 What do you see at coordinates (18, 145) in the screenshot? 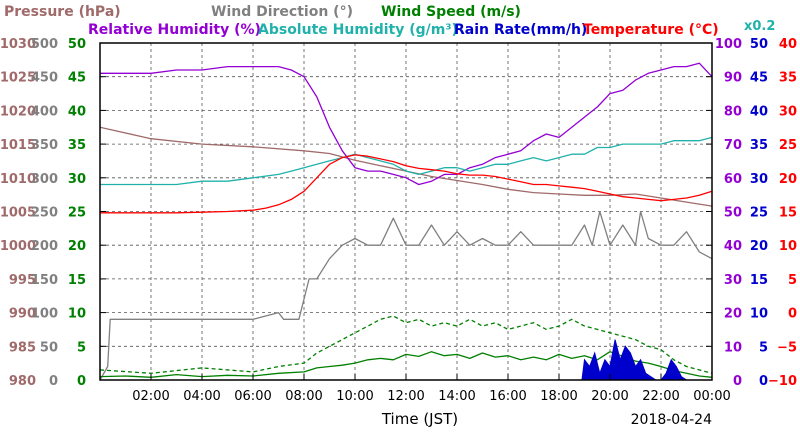
I see `y-tick-label-pressure: 1015` at bounding box center [18, 145].